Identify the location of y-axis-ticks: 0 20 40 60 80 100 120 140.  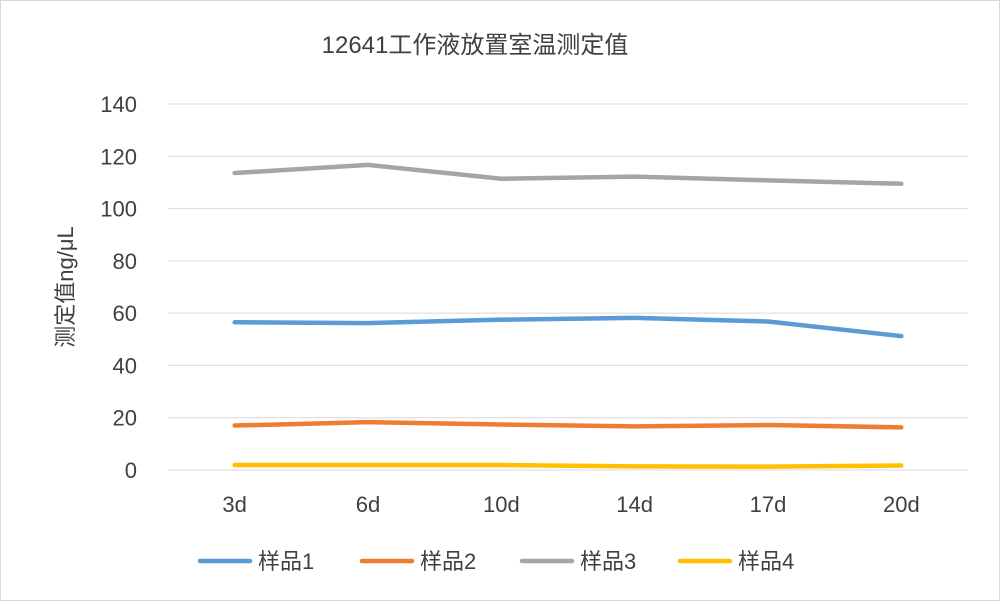
(118, 287).